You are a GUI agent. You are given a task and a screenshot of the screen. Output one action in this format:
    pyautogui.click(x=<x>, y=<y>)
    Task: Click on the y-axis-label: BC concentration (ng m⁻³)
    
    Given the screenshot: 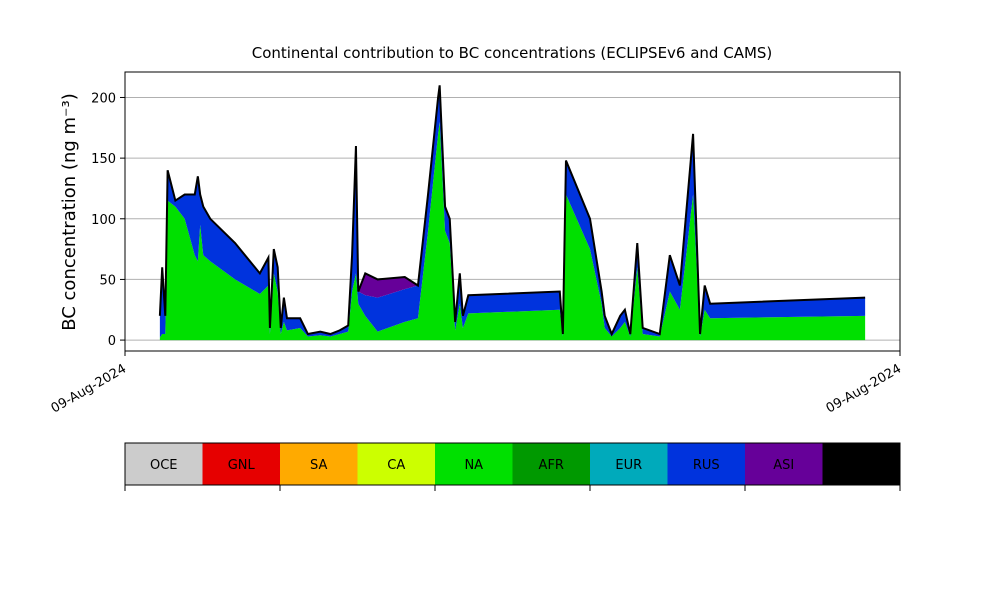 What is the action you would take?
    pyautogui.click(x=69, y=212)
    